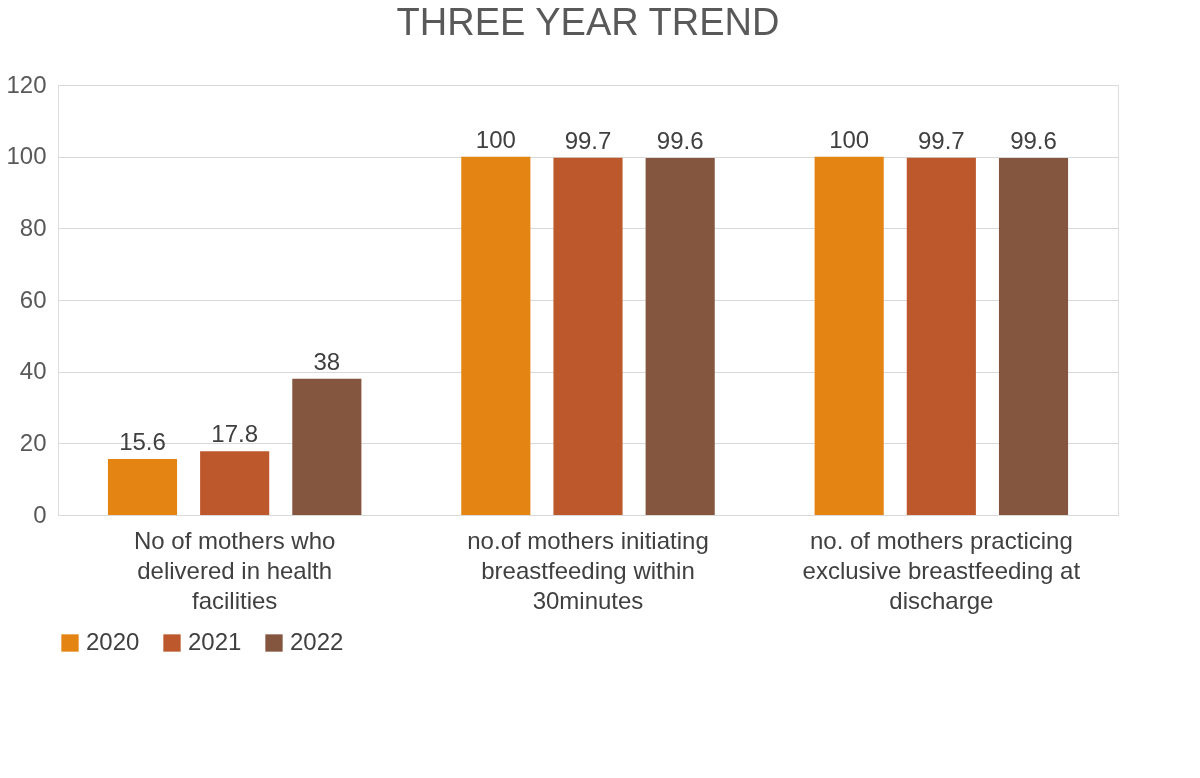  Describe the element at coordinates (215, 641) in the screenshot. I see `legend-label: 2021` at that location.